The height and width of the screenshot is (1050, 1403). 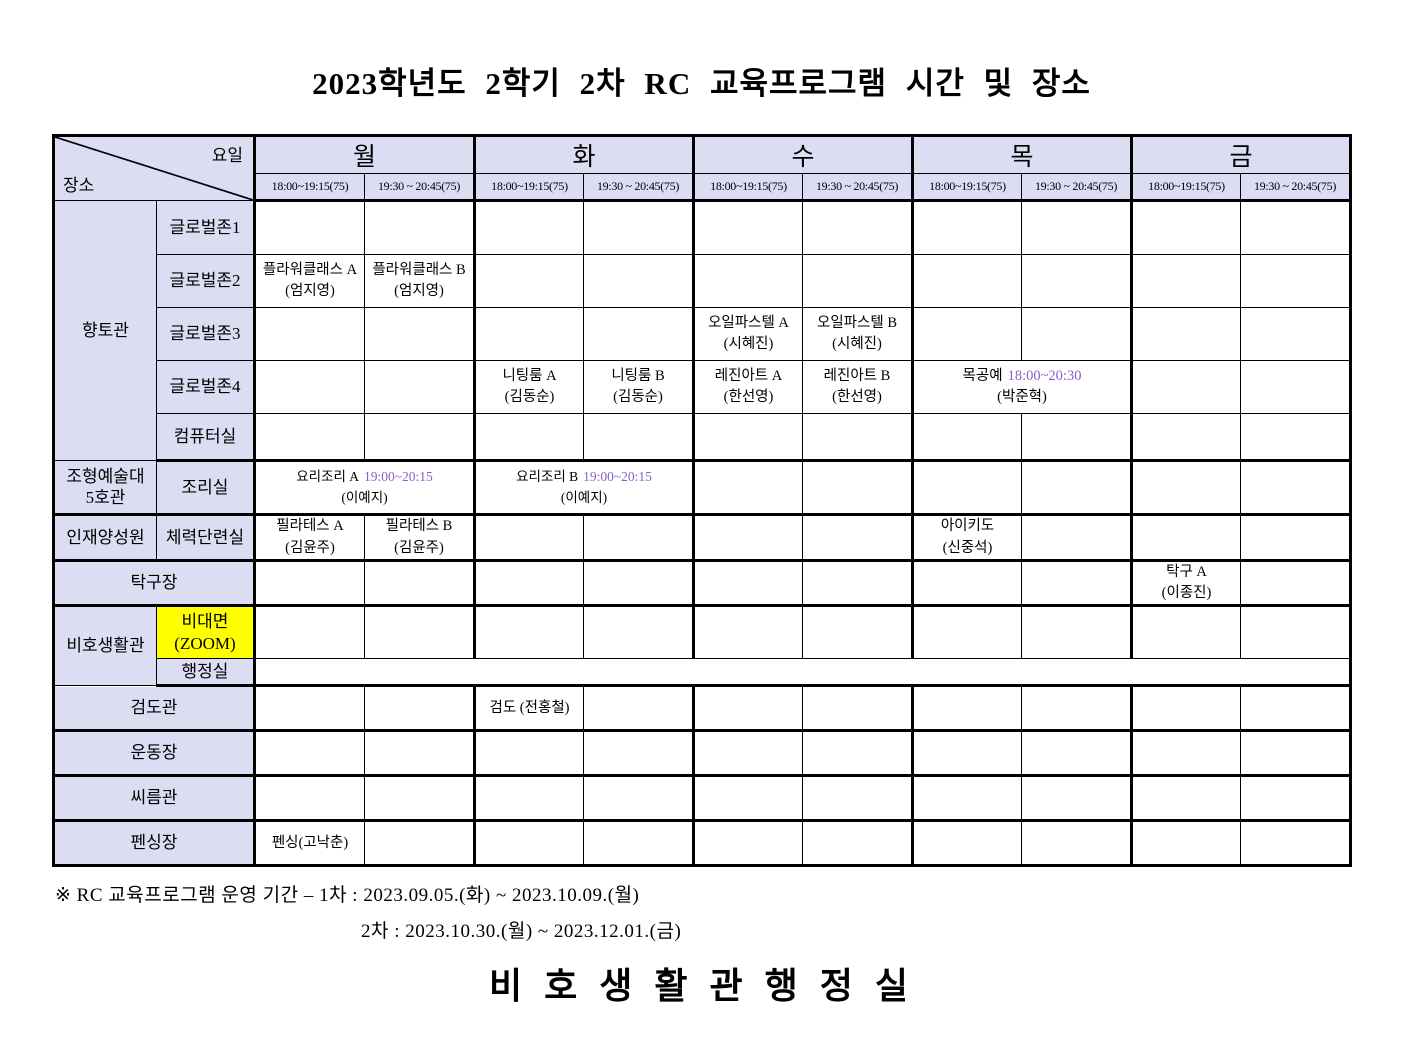 What do you see at coordinates (701, 986) in the screenshot?
I see `footer-office-name: 비 호 생 활 관 행 정 실` at bounding box center [701, 986].